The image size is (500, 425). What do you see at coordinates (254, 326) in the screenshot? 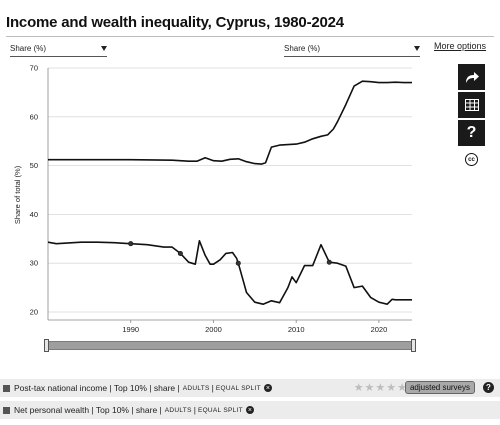
I see `x-tick-labels: 1990 2000 2010 2020` at bounding box center [254, 326].